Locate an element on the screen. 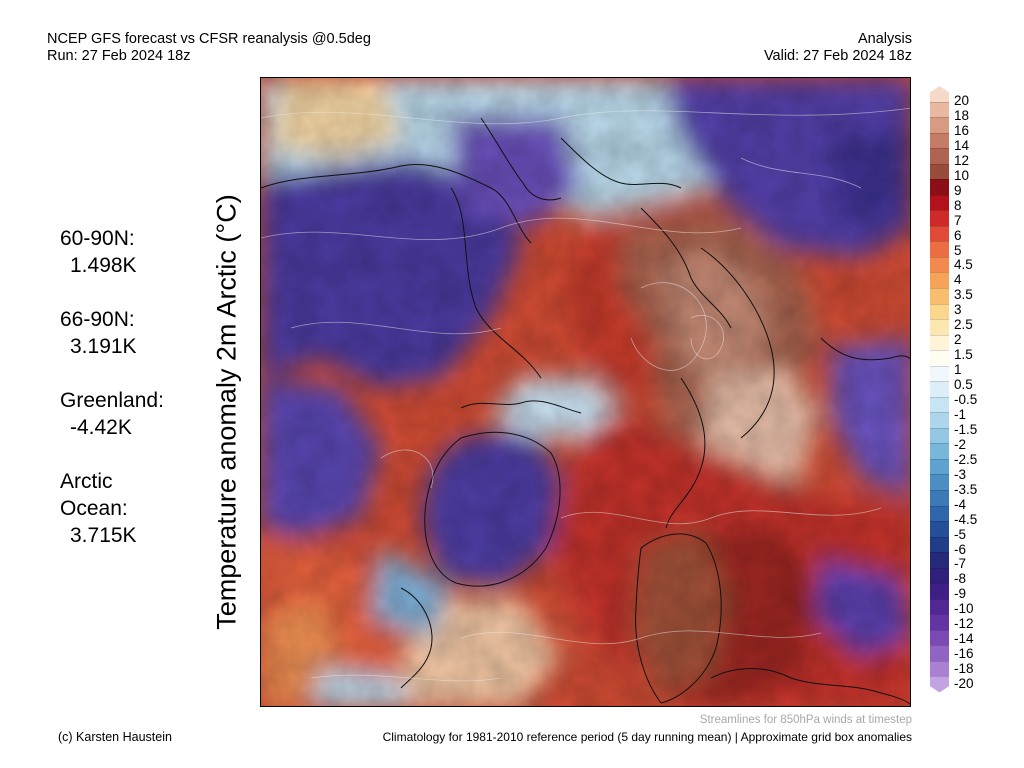 This screenshot has height=768, width=1024. colorbar-tick-label: 0.5 is located at coordinates (963, 385).